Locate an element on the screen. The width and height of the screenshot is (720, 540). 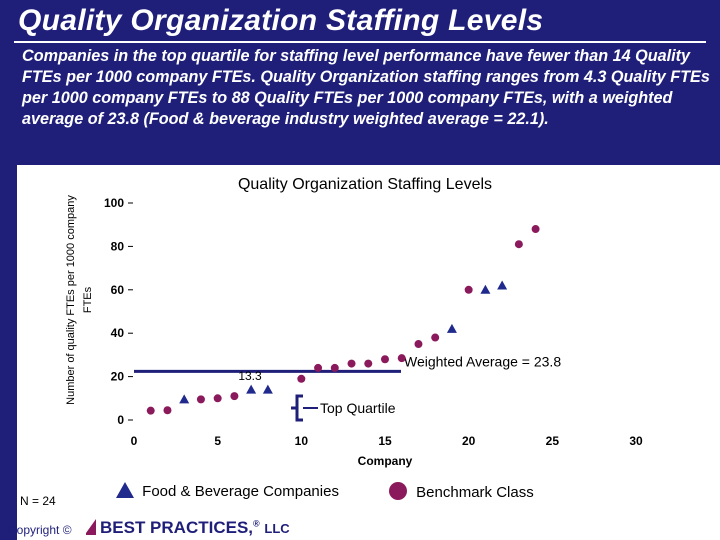
page-number: 20 is located at coordinates (687, 528).